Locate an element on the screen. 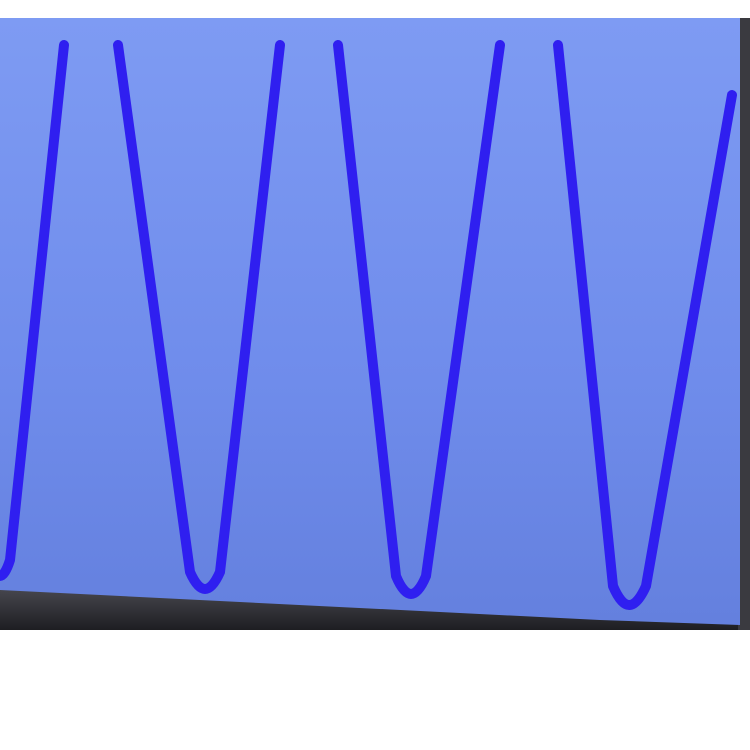 This screenshot has width=750, height=750. bezel-right is located at coordinates (744, 324).